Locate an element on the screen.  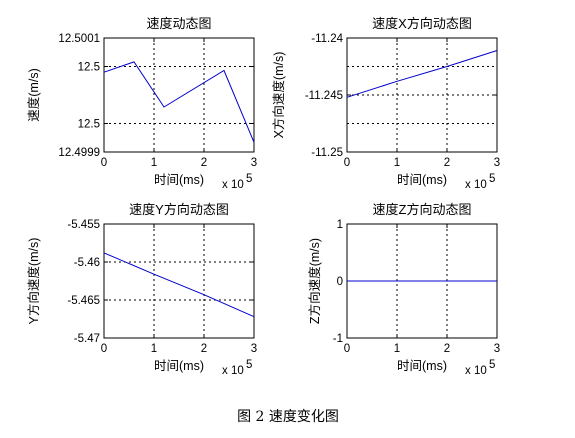
y-tick-label: -5.47 is located at coordinates (87, 339).